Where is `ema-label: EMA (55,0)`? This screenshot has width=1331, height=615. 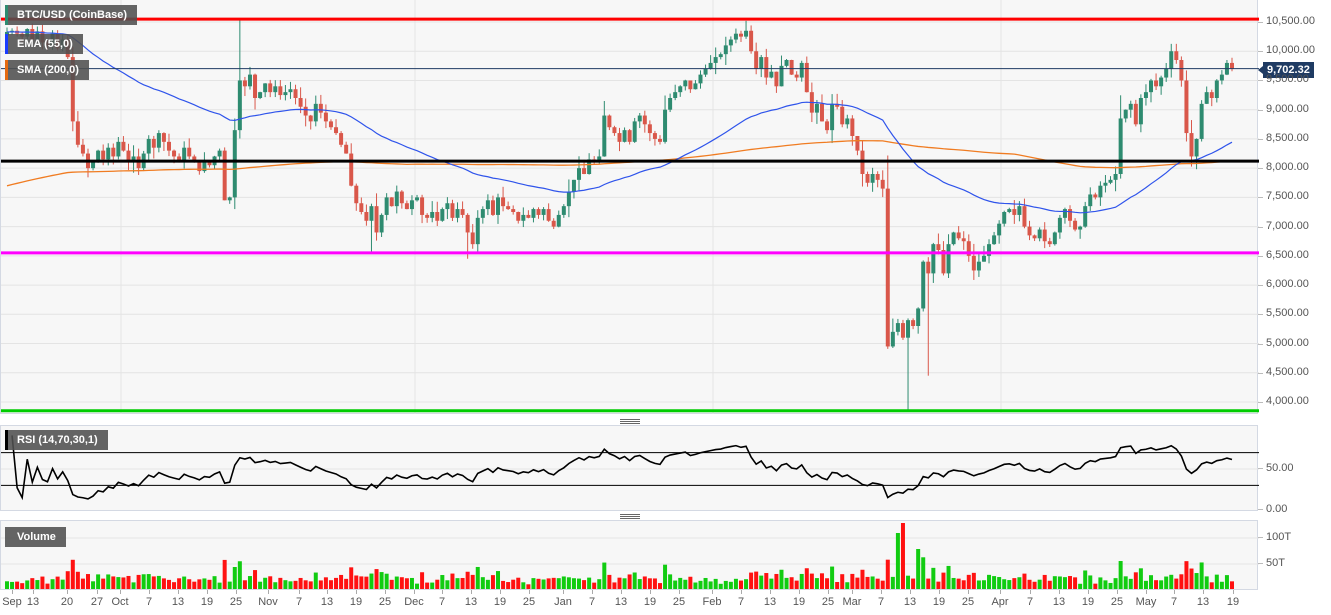 ema-label: EMA (55,0) is located at coordinates (45, 44).